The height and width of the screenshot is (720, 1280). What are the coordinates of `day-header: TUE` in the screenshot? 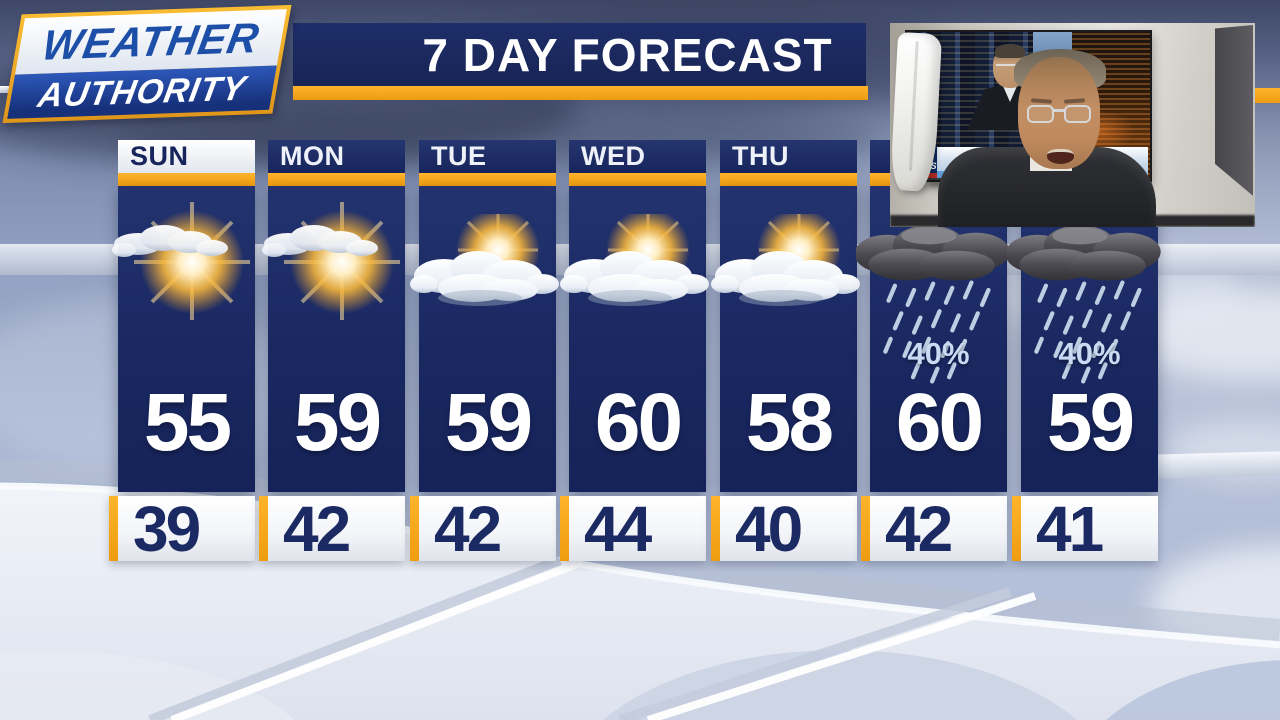 It's located at (487, 156).